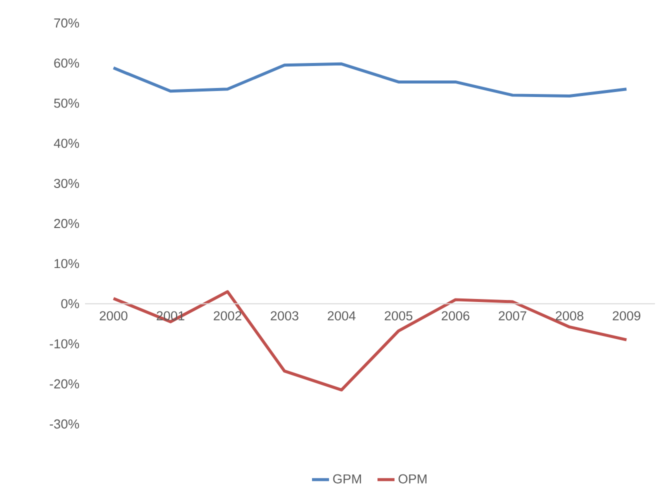 The width and height of the screenshot is (659, 489). Describe the element at coordinates (370, 80) in the screenshot. I see `line-series` at that location.